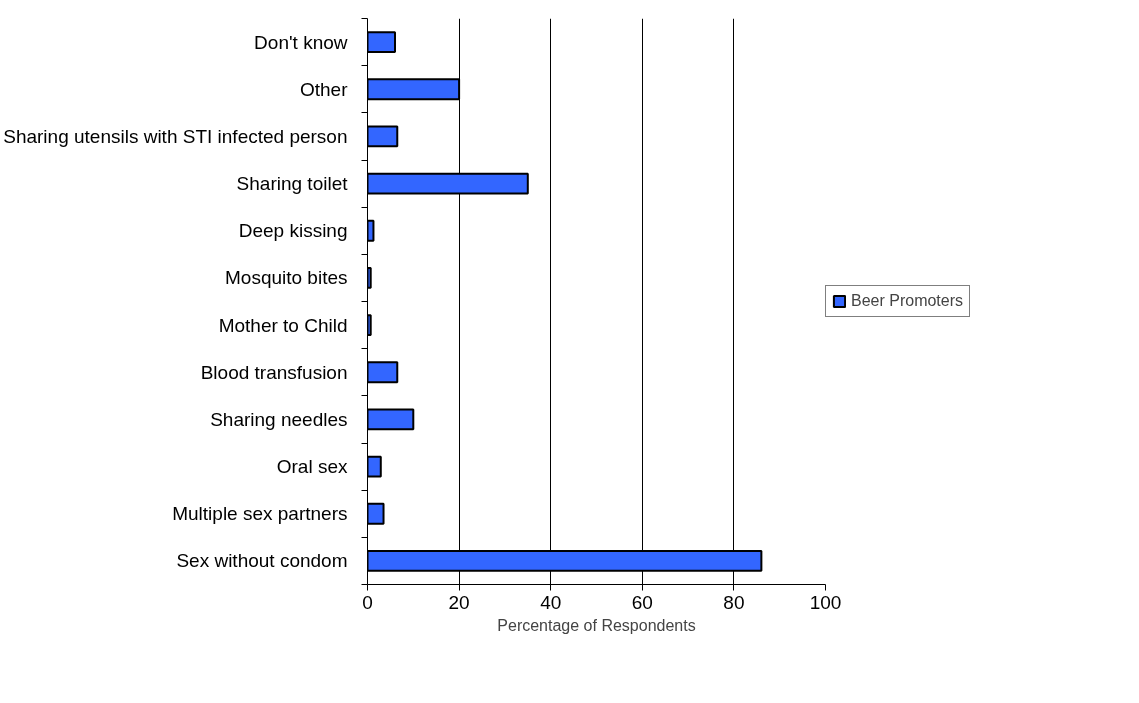  Describe the element at coordinates (312, 467) in the screenshot. I see `y-tick-label: Oral sex` at that location.